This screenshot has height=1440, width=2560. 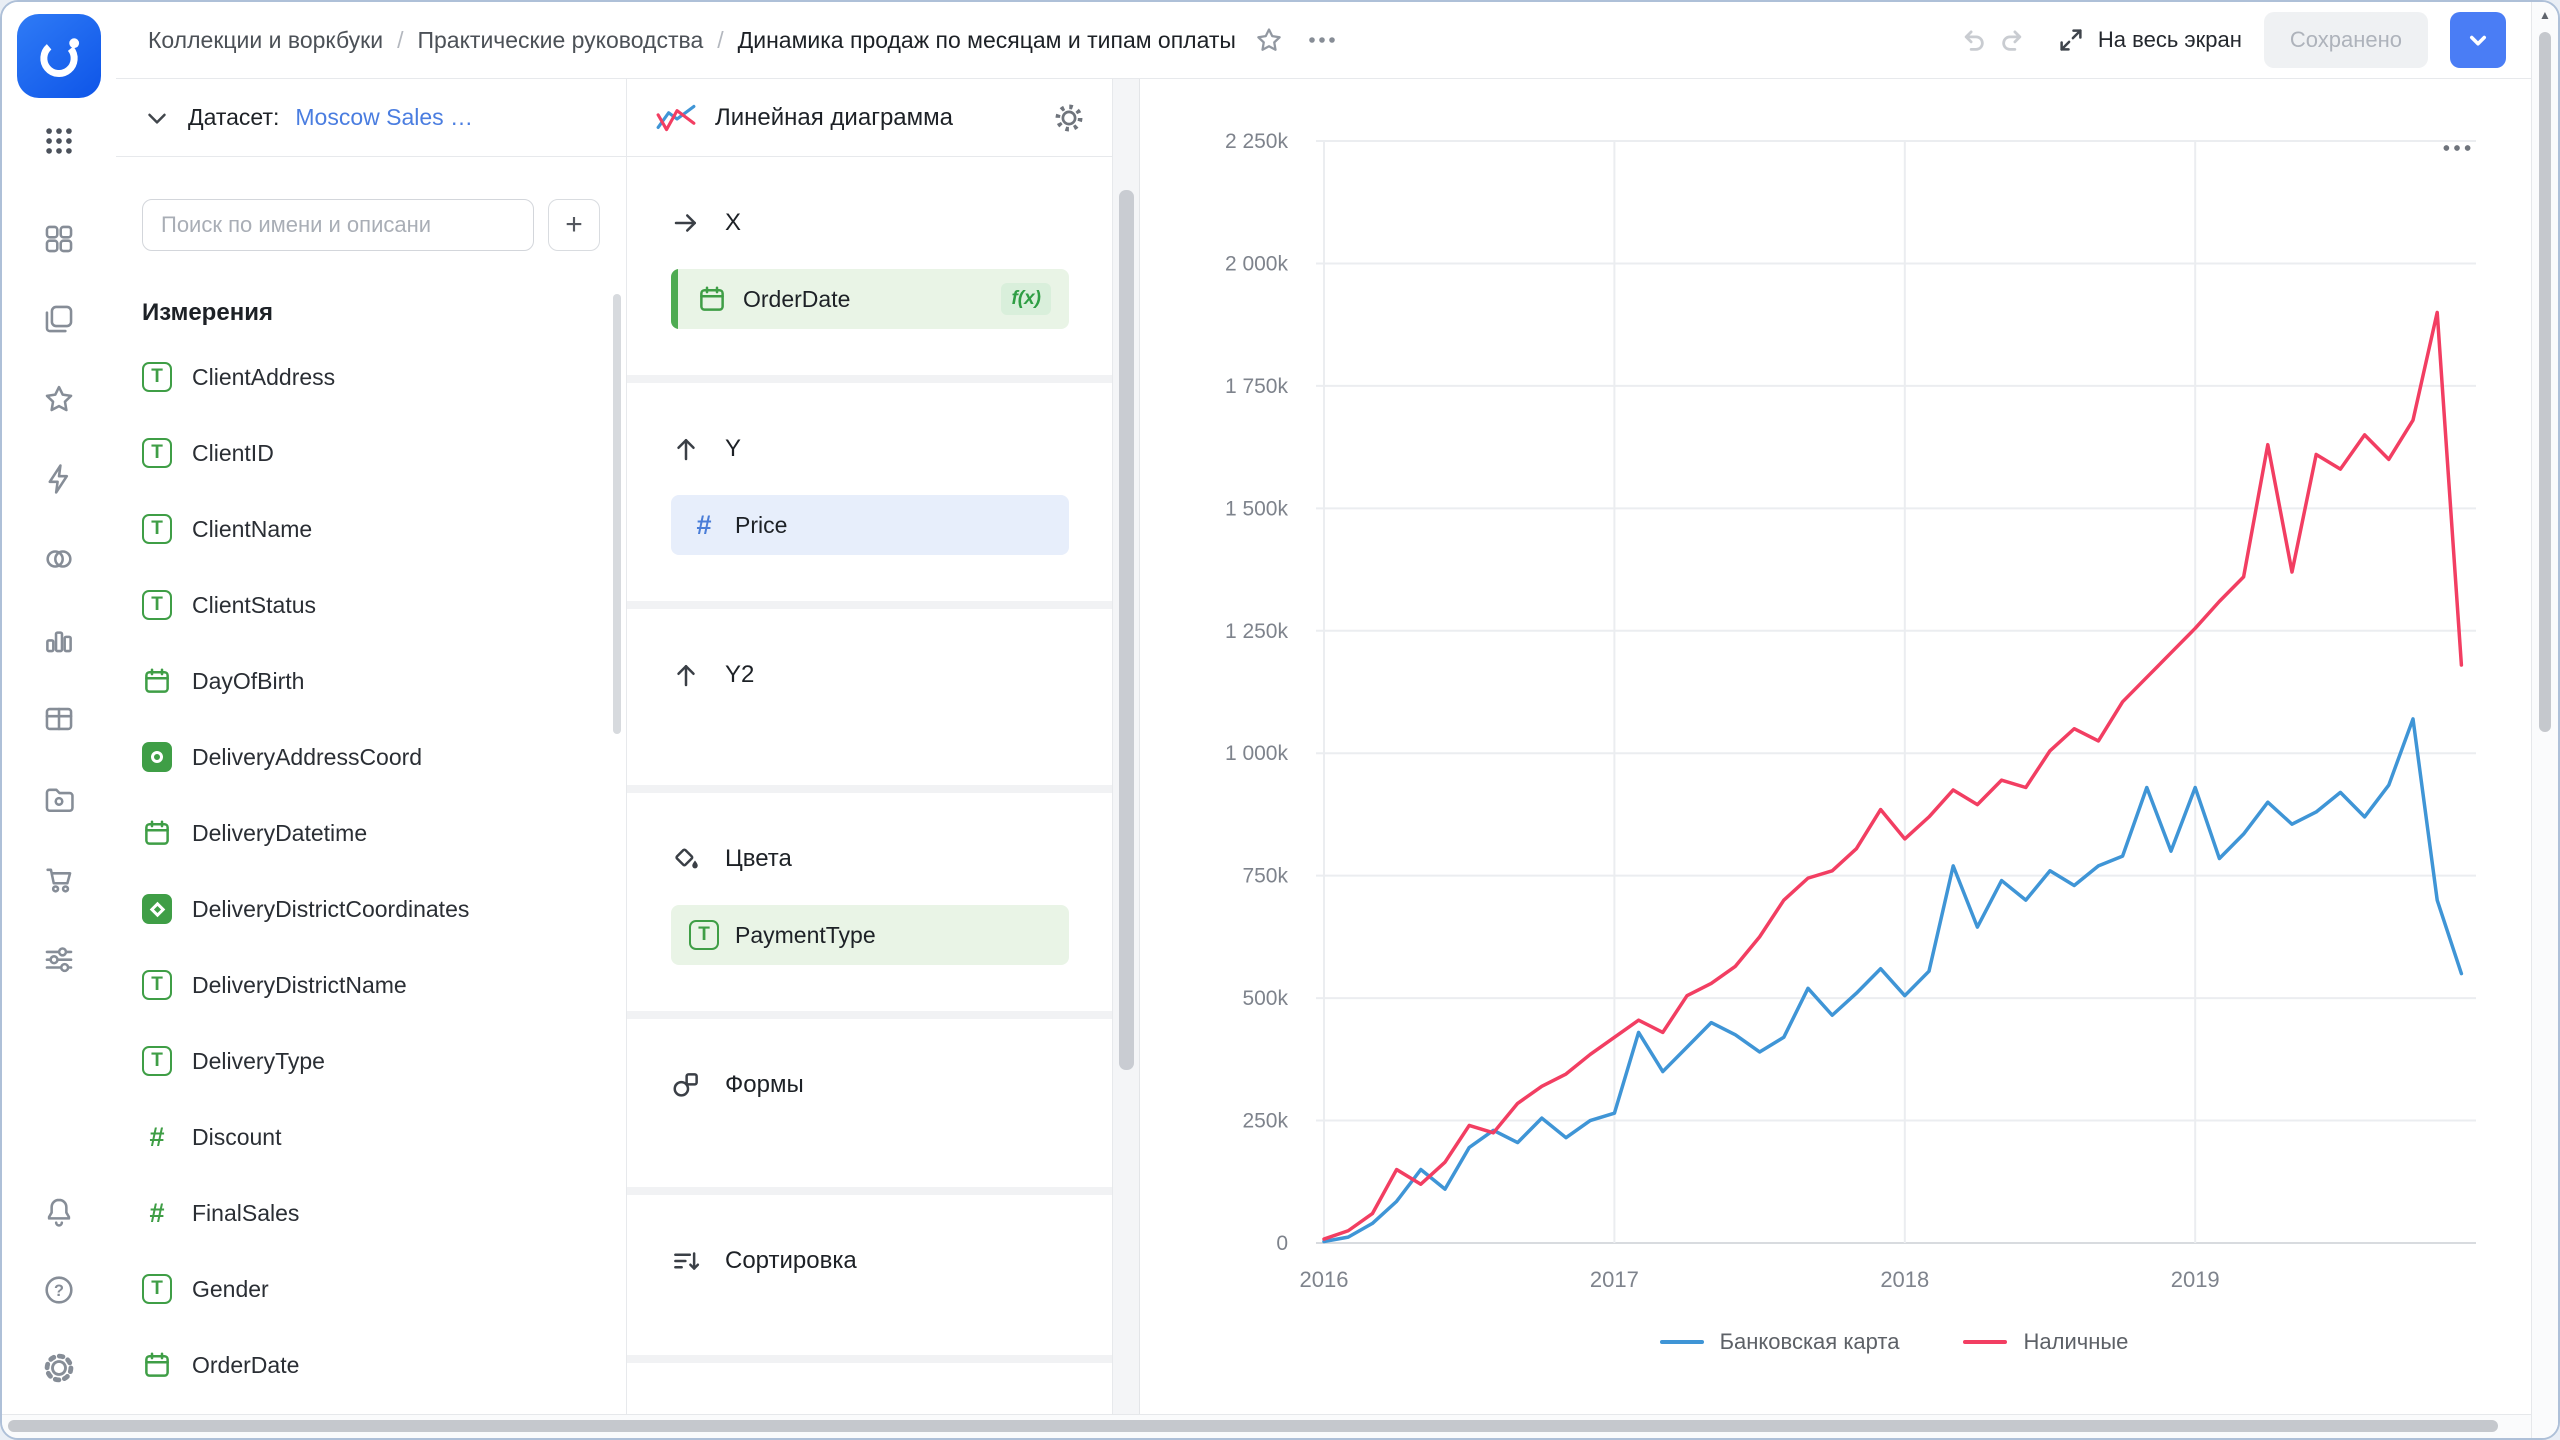 What do you see at coordinates (59, 1368) in the screenshot?
I see `settings-gear-icon` at bounding box center [59, 1368].